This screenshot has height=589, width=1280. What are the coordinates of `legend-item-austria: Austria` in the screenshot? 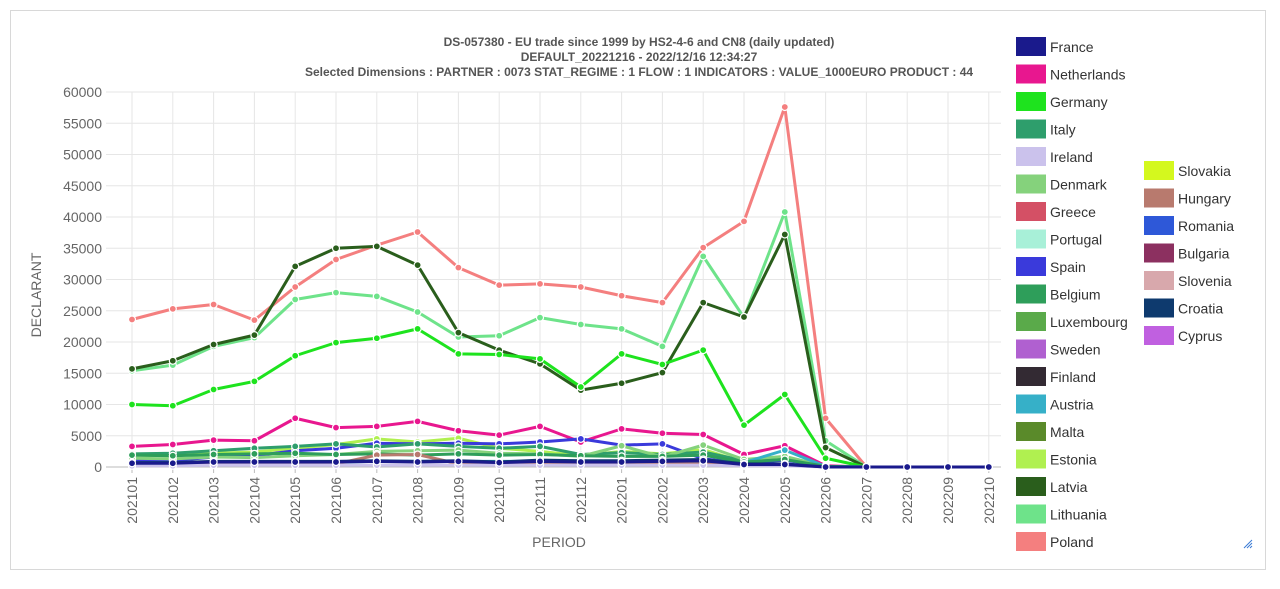 It's located at (1055, 404).